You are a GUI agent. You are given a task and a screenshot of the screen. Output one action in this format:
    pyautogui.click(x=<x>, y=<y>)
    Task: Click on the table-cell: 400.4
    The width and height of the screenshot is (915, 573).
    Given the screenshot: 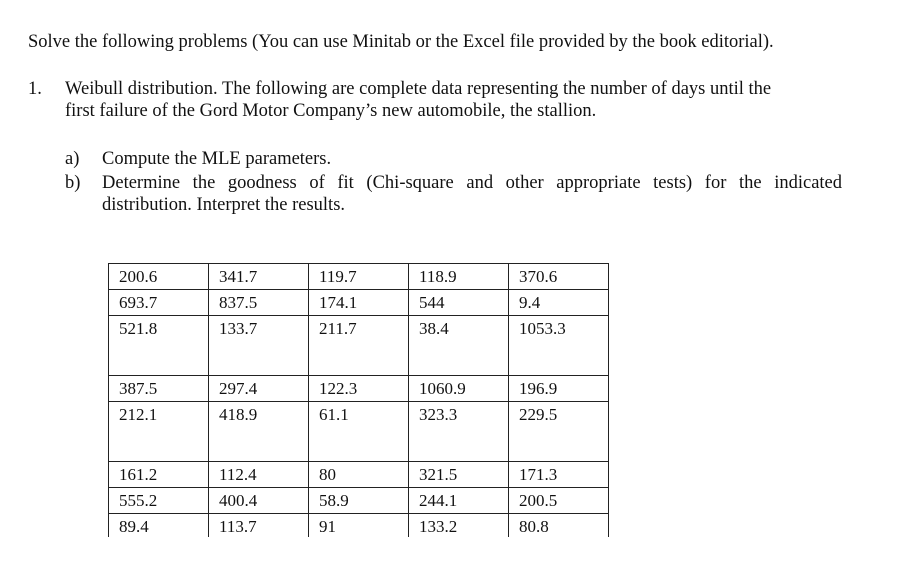 What is the action you would take?
    pyautogui.click(x=258, y=500)
    